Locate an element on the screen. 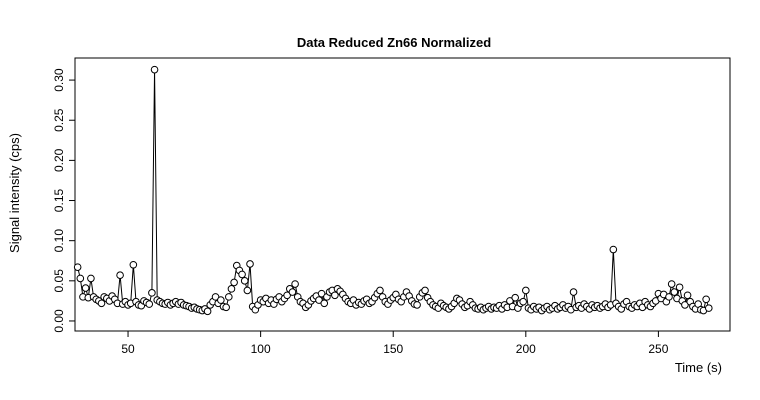 The image size is (760, 400). x-tick-label: 50 is located at coordinates (128, 349).